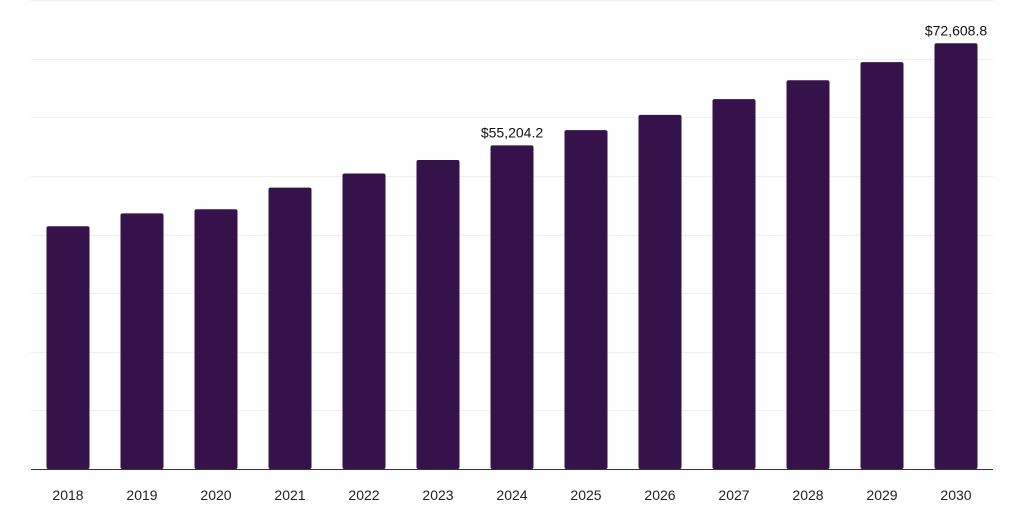  What do you see at coordinates (585, 495) in the screenshot?
I see `x-tick-label-2025: 2025` at bounding box center [585, 495].